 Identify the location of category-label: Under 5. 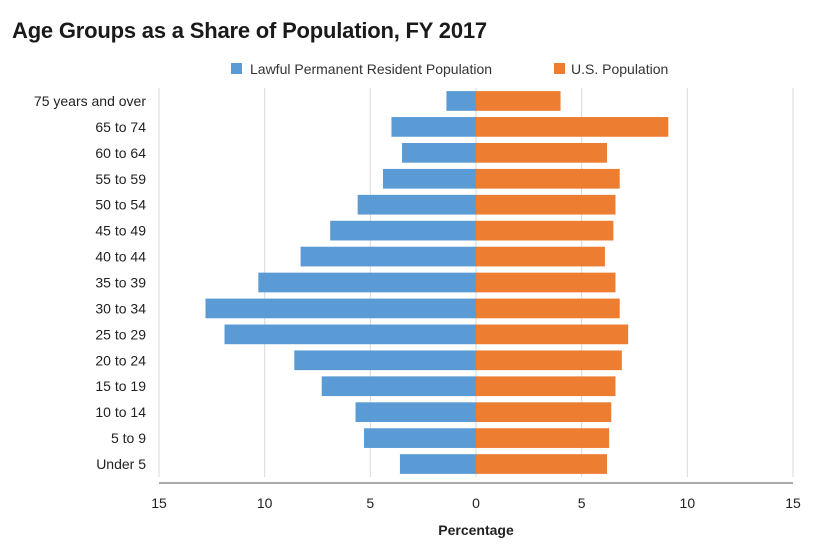
(121, 464).